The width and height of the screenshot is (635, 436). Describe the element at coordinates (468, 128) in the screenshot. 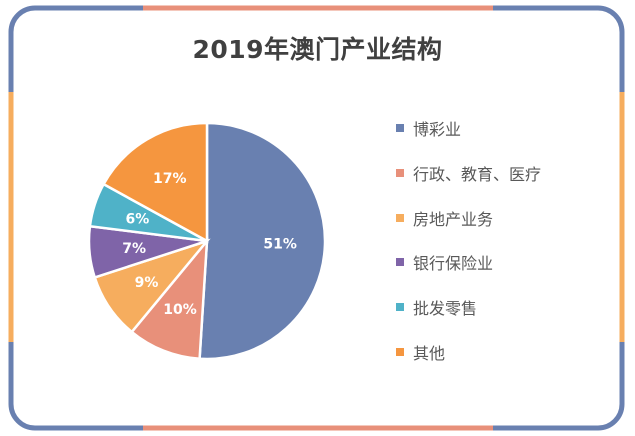

I see `legend-item: 博彩业` at that location.